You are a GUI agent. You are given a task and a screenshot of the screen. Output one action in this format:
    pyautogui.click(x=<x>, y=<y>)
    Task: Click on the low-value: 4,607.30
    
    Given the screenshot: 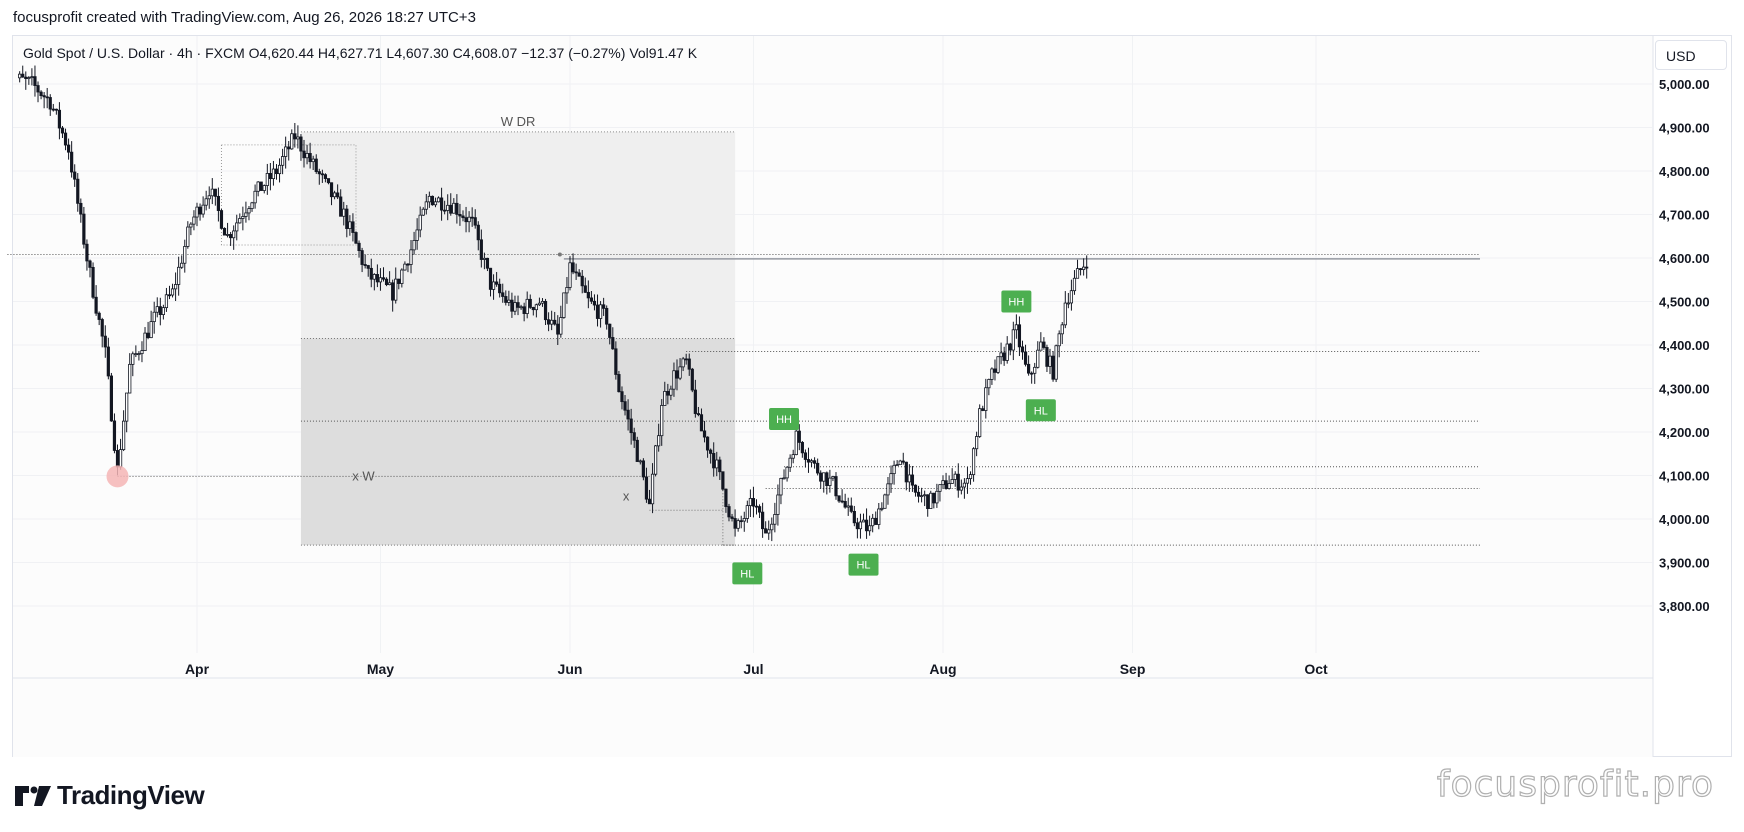 What is the action you would take?
    pyautogui.click(x=421, y=53)
    